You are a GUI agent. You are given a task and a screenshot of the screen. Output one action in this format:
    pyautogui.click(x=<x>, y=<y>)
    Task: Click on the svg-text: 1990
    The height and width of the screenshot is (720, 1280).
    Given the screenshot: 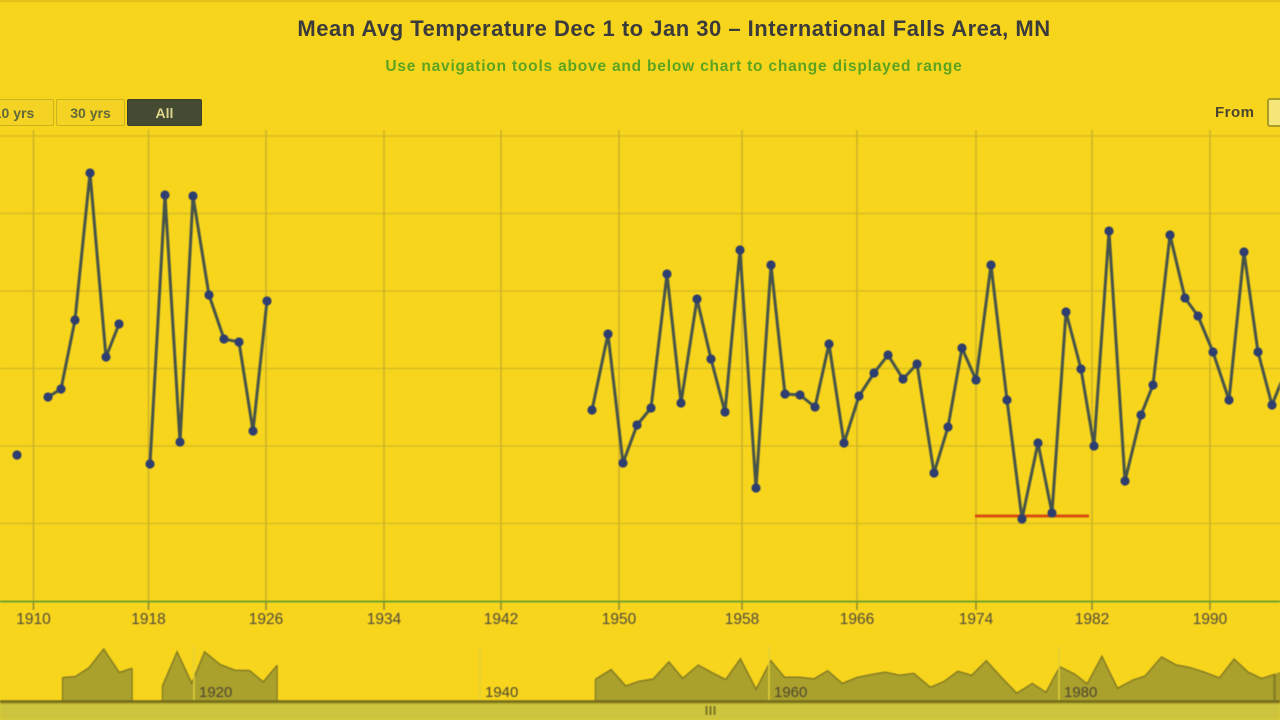 What is the action you would take?
    pyautogui.click(x=1210, y=619)
    